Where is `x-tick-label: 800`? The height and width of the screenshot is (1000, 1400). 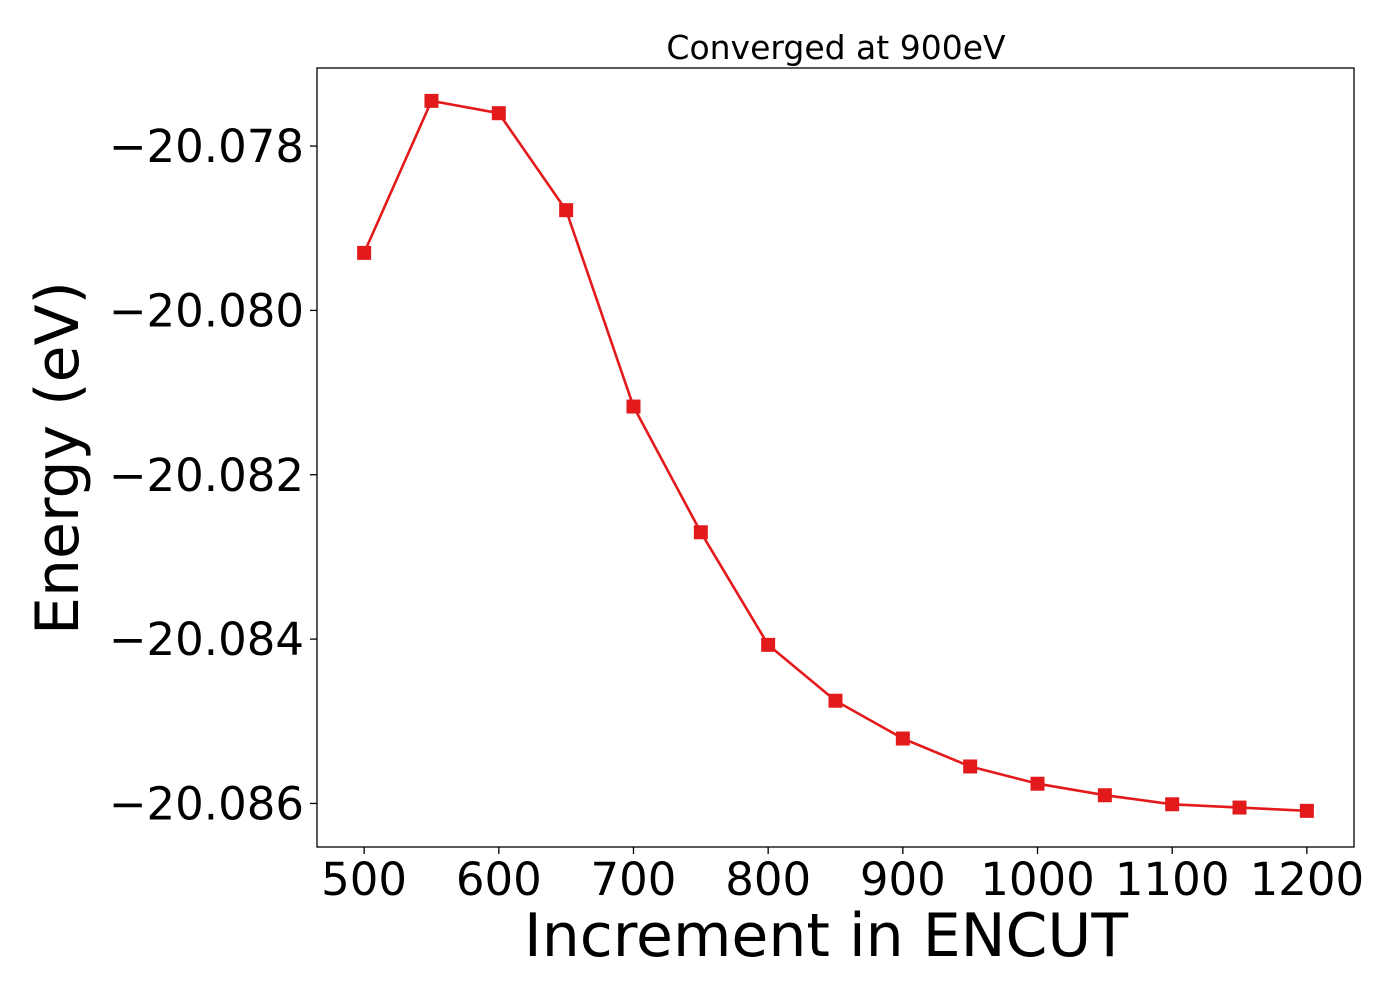
x-tick-label: 800 is located at coordinates (768, 879).